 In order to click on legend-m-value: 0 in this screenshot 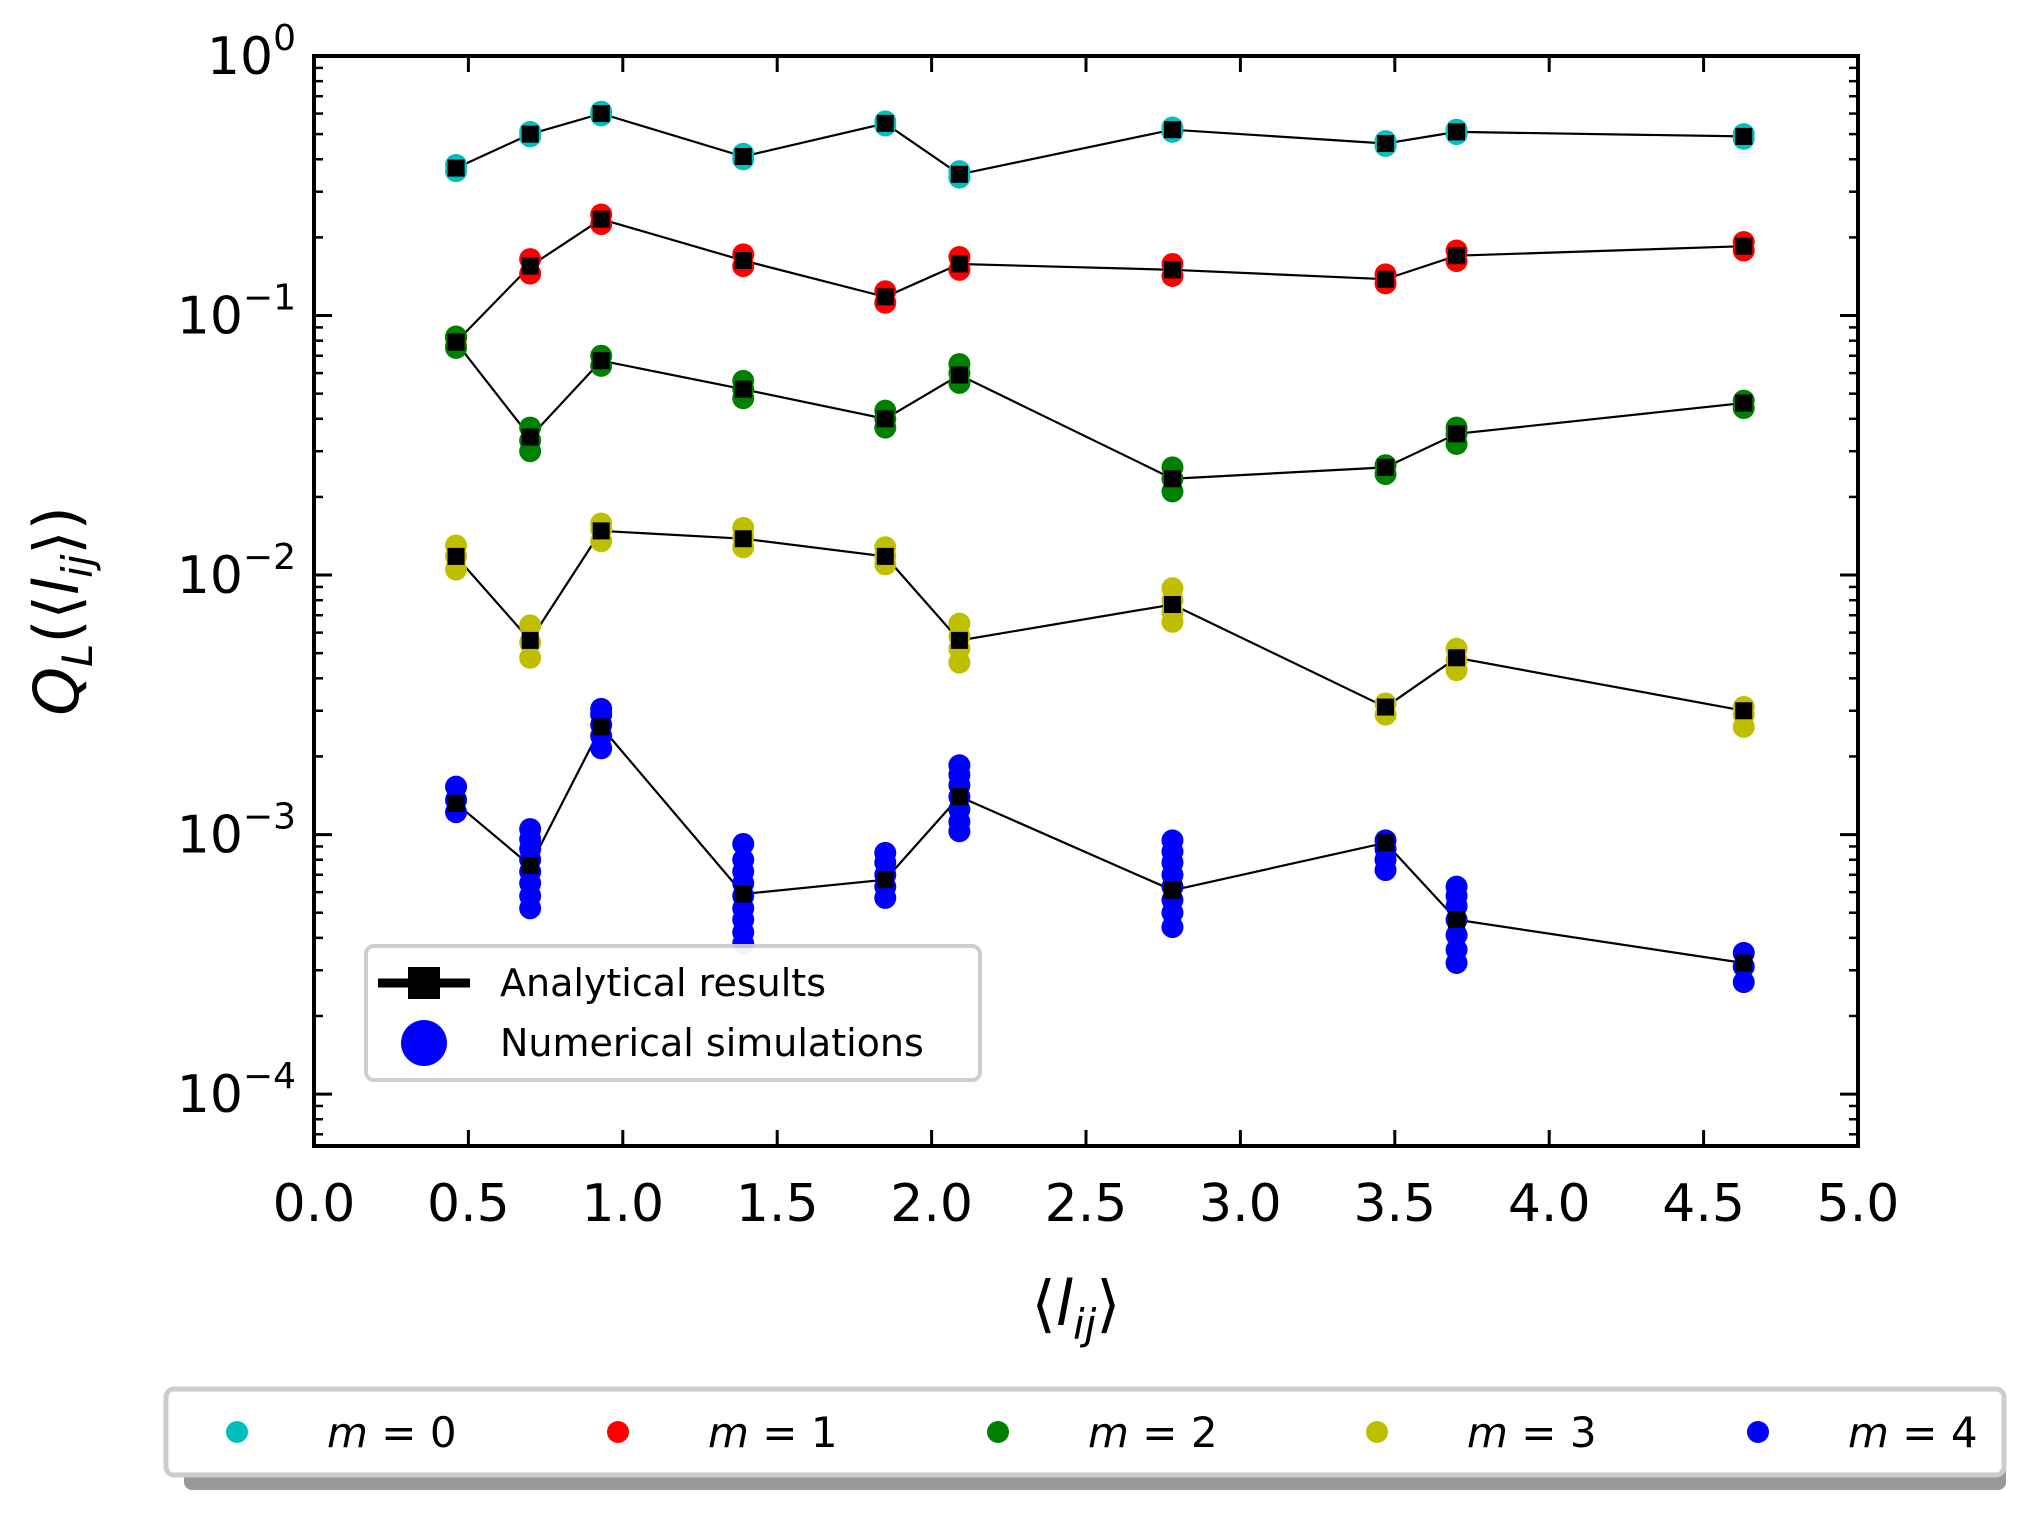, I will do `click(443, 1432)`.